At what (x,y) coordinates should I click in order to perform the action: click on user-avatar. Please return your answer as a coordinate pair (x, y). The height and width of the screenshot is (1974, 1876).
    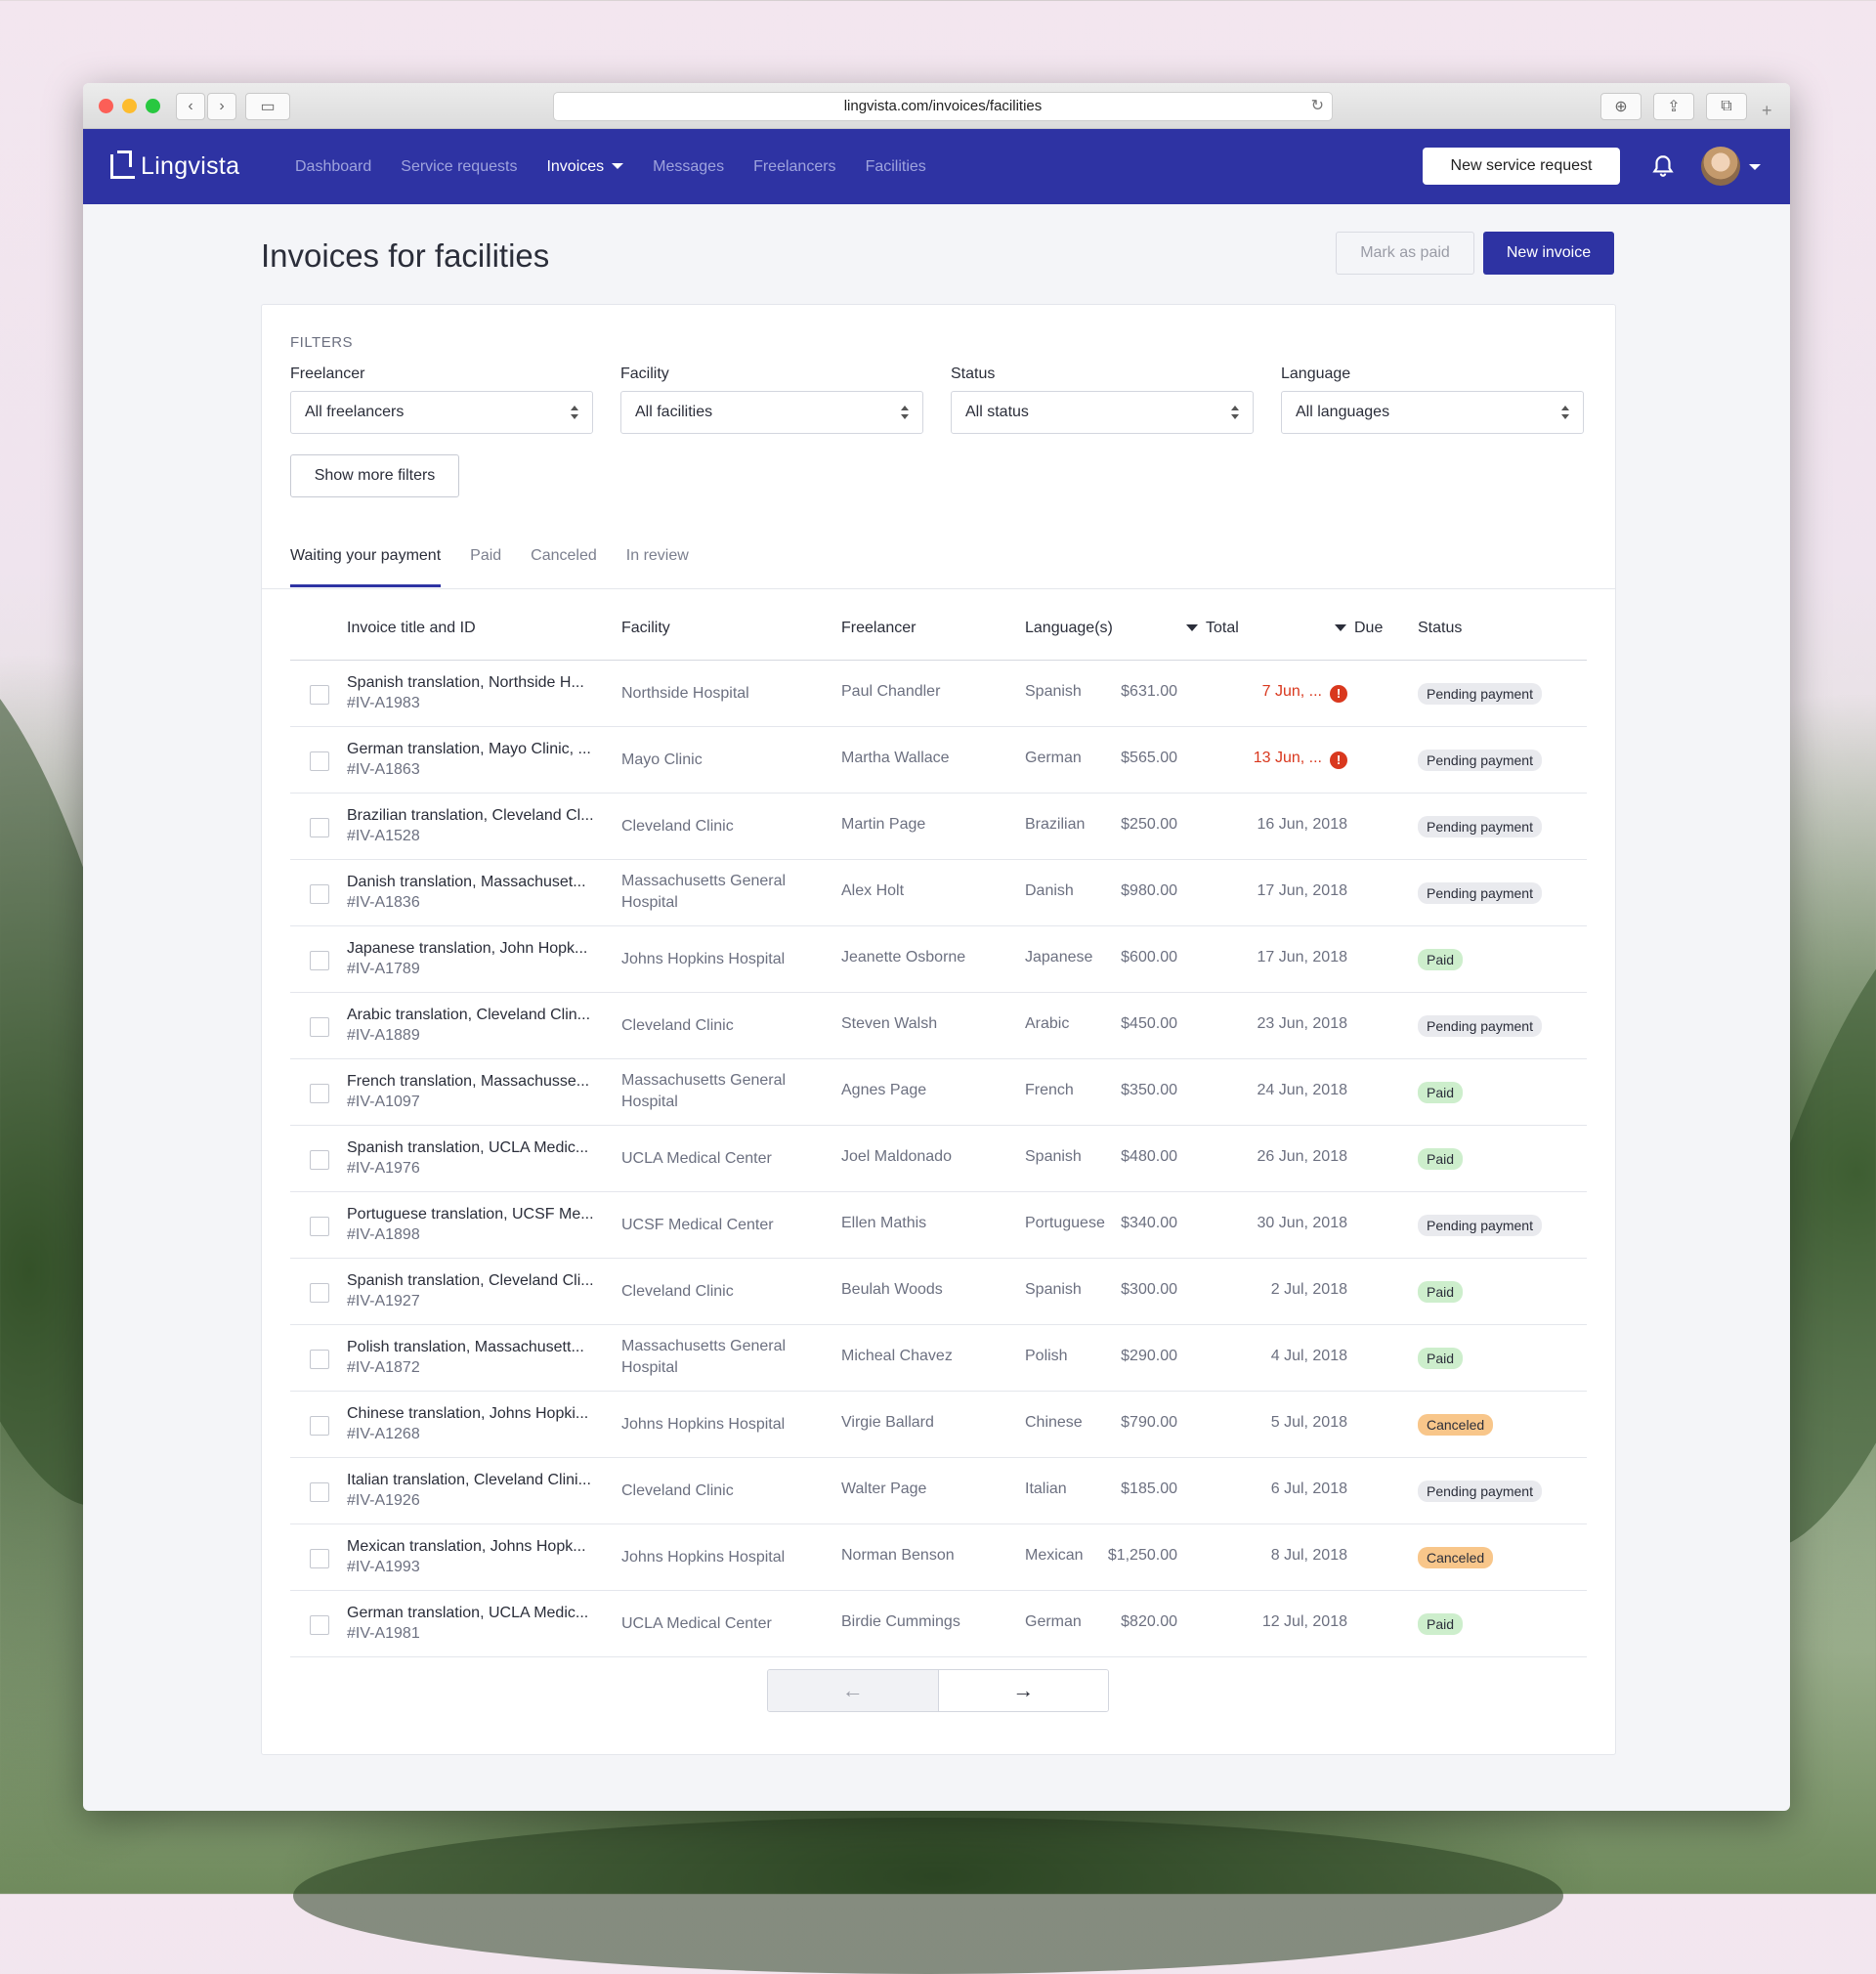
    Looking at the image, I should click on (1720, 166).